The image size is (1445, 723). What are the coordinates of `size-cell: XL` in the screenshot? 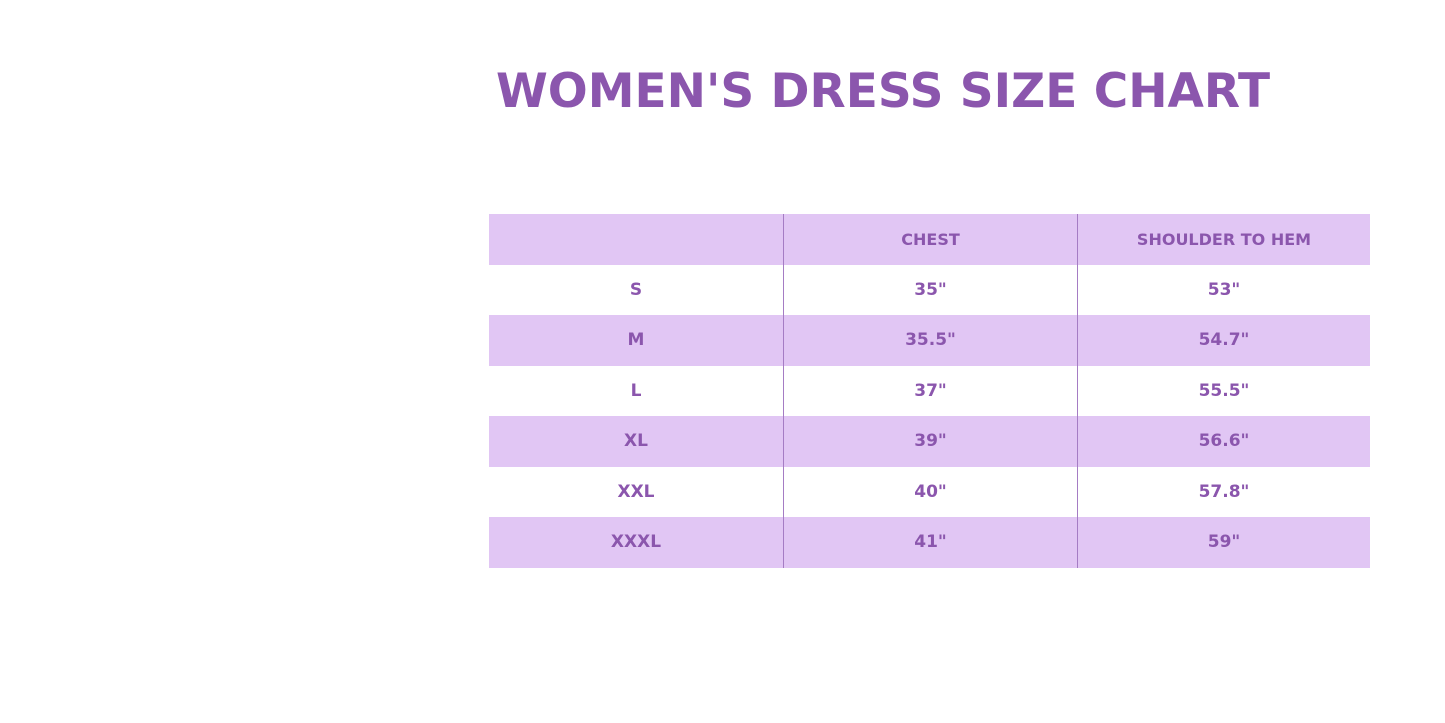 It's located at (636, 441).